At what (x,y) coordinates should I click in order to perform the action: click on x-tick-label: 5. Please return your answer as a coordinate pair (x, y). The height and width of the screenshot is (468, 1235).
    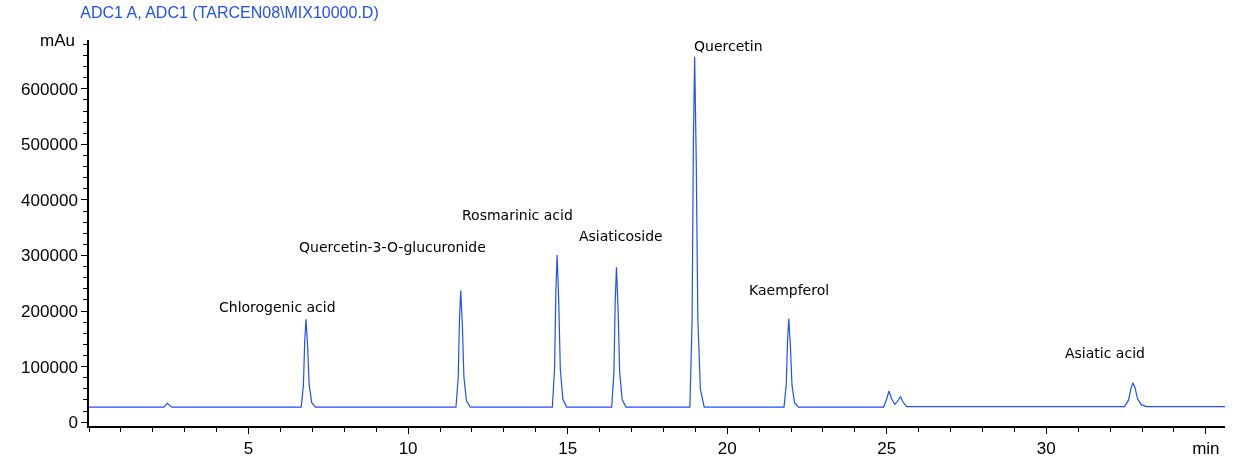
    Looking at the image, I should click on (248, 449).